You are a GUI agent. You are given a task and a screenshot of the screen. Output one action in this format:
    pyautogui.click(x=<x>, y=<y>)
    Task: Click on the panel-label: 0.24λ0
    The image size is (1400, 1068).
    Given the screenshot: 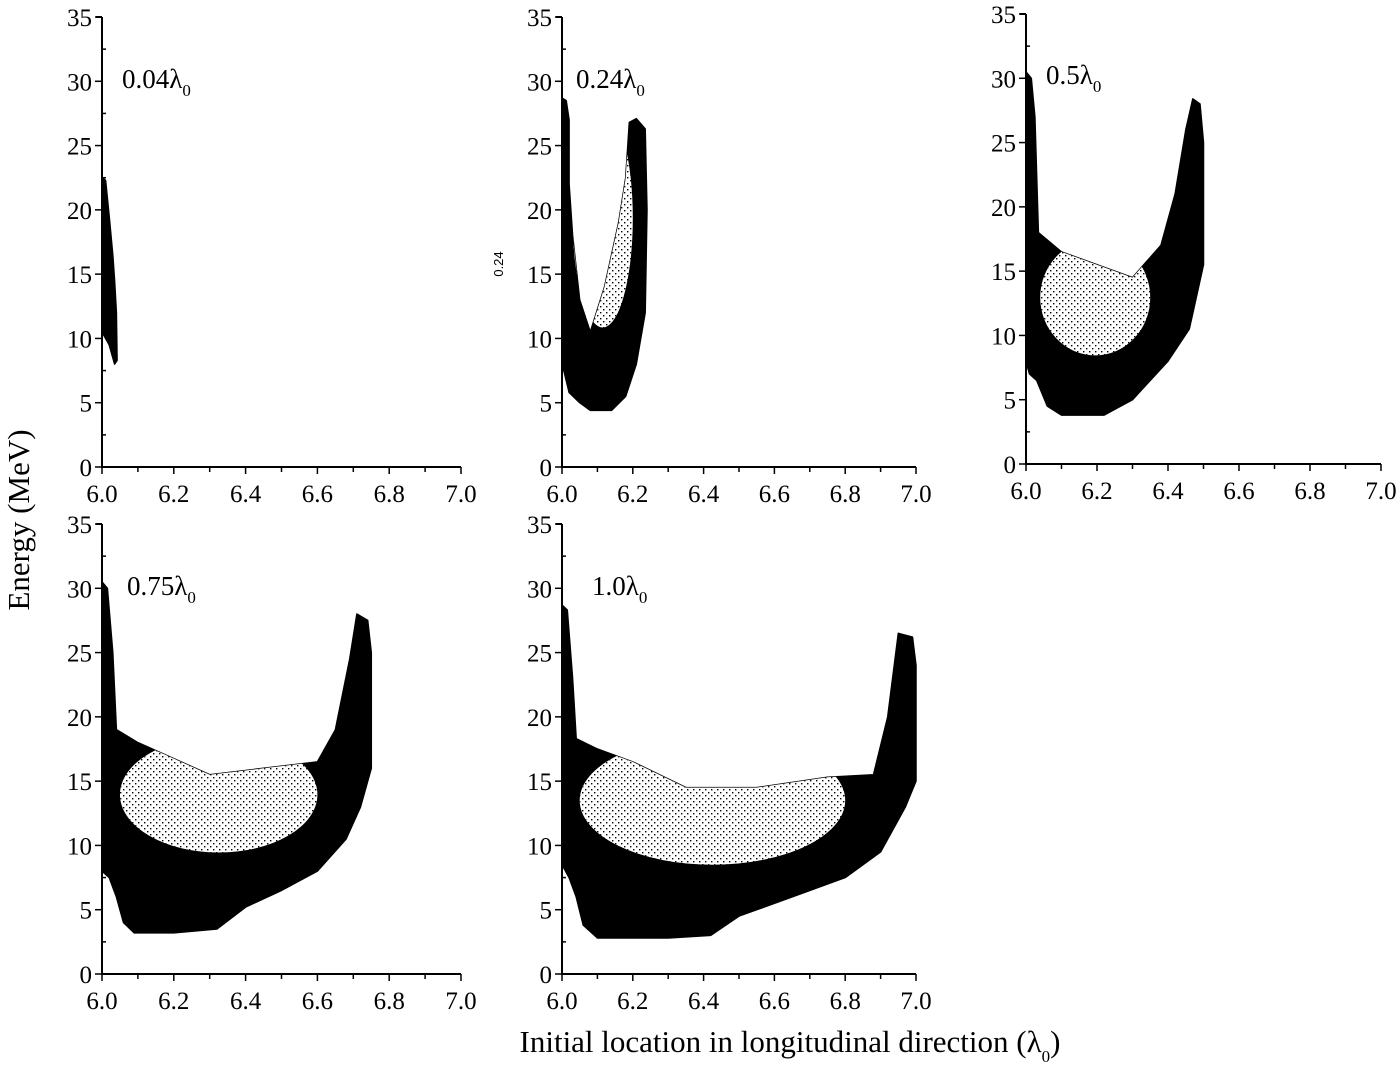 What is the action you would take?
    pyautogui.click(x=610, y=82)
    